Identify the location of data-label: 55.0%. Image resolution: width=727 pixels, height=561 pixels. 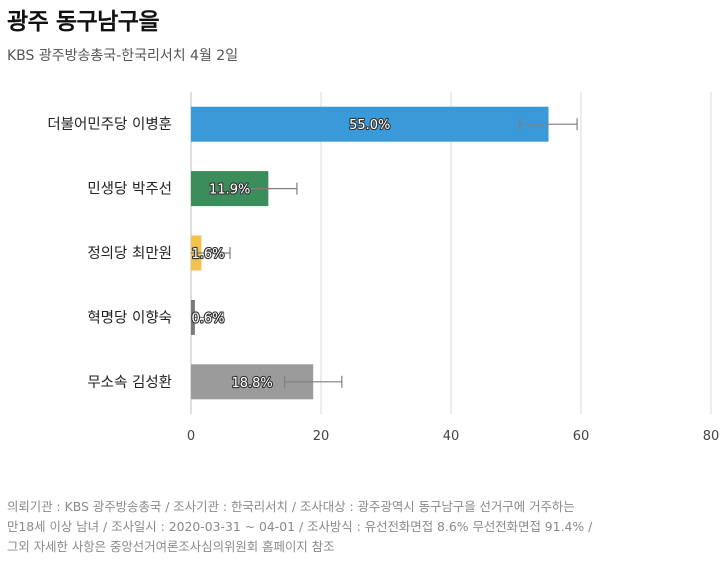
(369, 125).